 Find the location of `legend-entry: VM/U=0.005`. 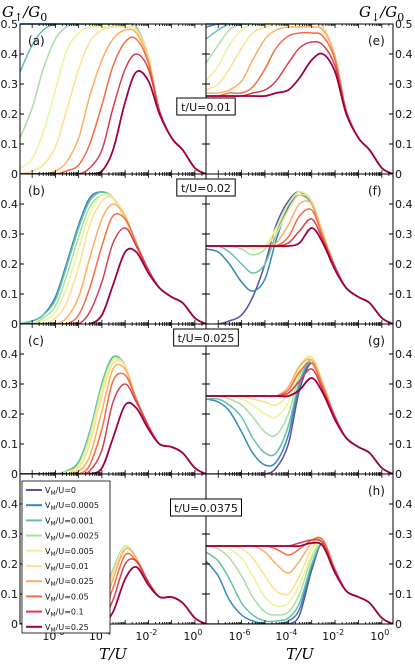

legend-entry: VM/U=0.005 is located at coordinates (69, 552).